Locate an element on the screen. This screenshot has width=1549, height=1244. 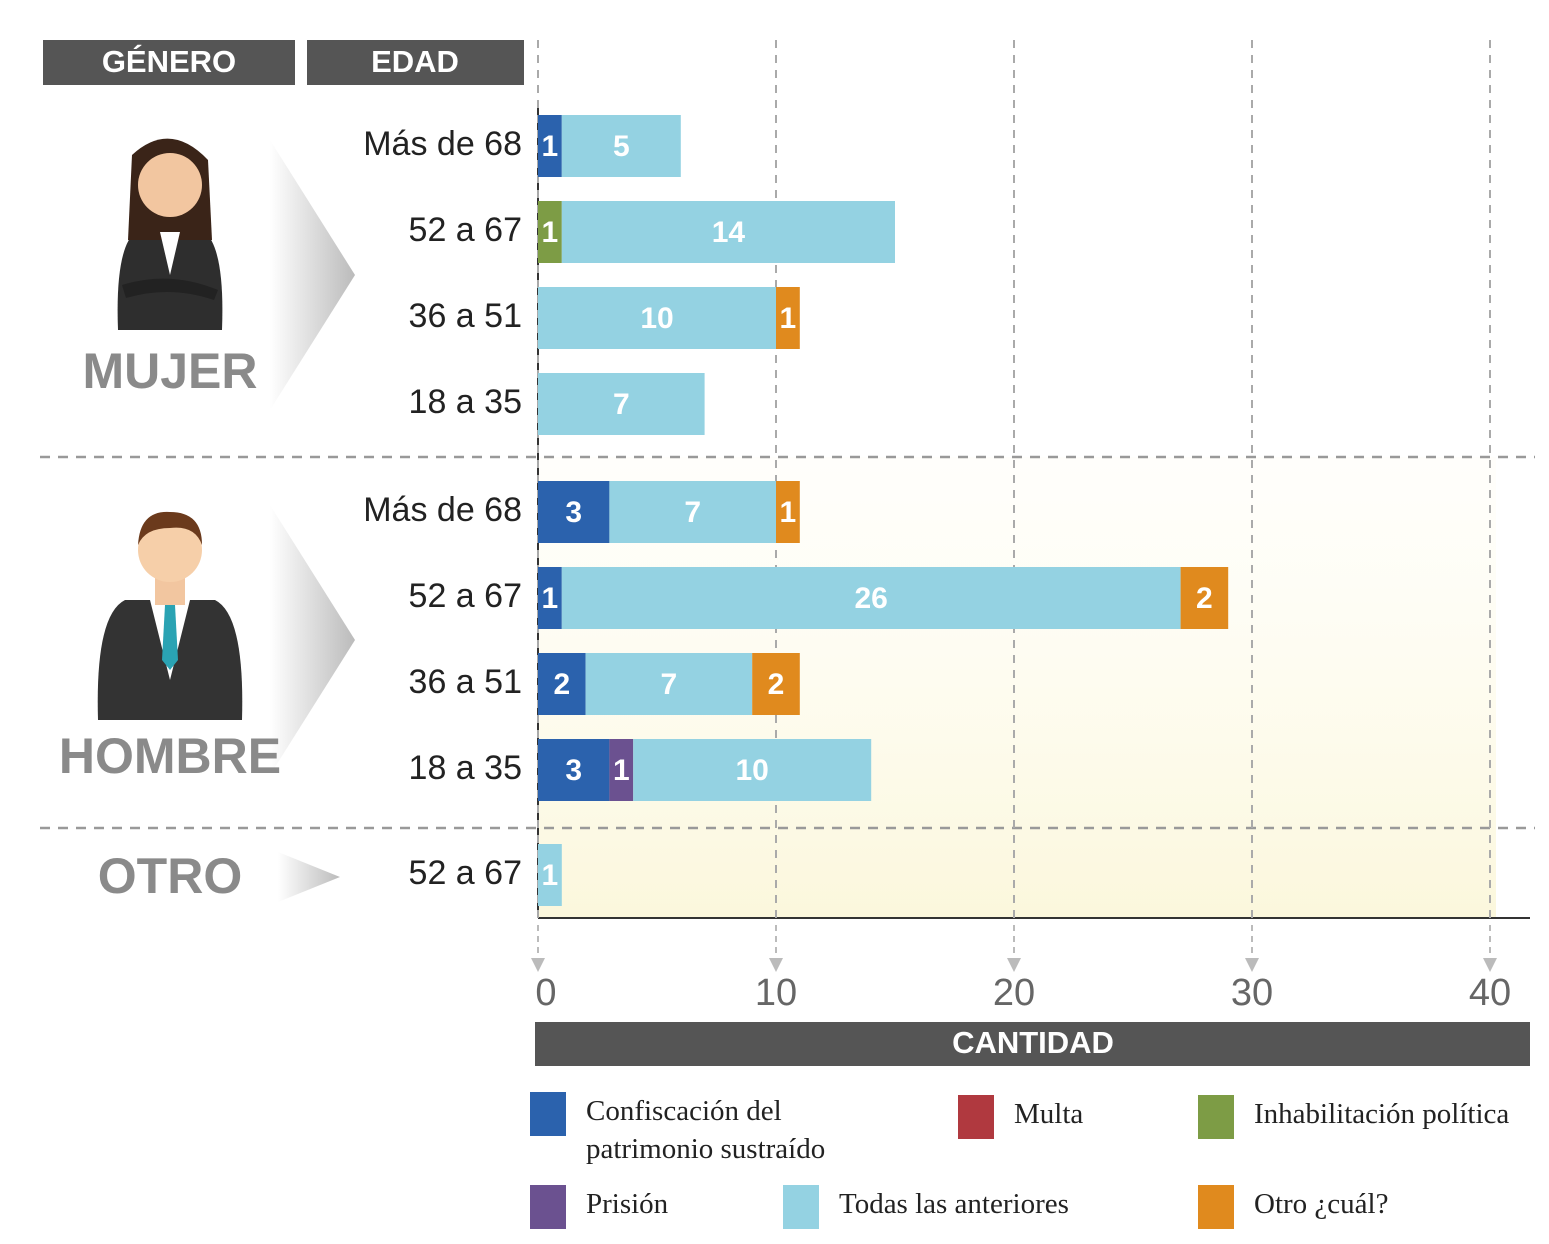
legend-label: Todas las anteriores is located at coordinates (954, 1204).